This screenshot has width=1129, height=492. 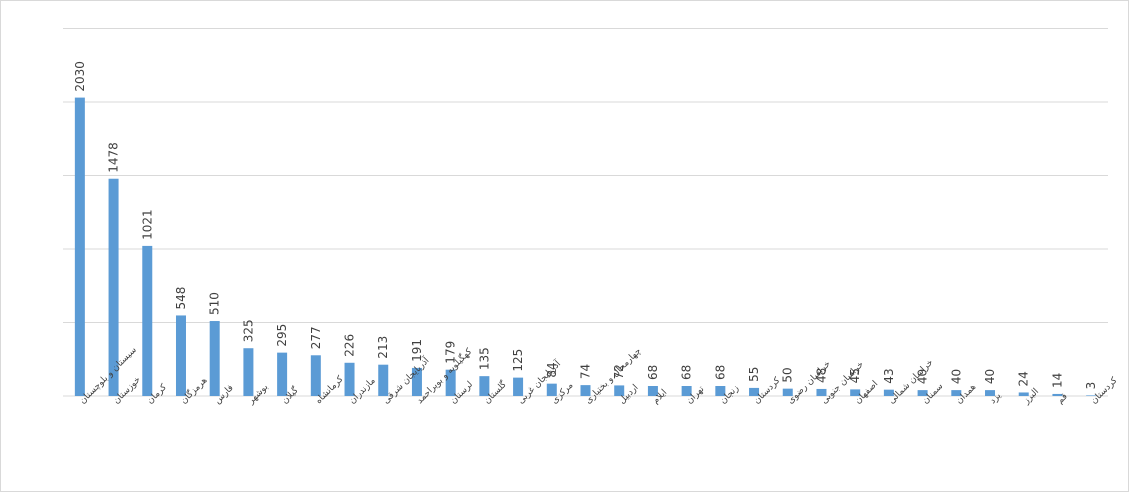 I want to click on data-label: 213, so click(x=383, y=347).